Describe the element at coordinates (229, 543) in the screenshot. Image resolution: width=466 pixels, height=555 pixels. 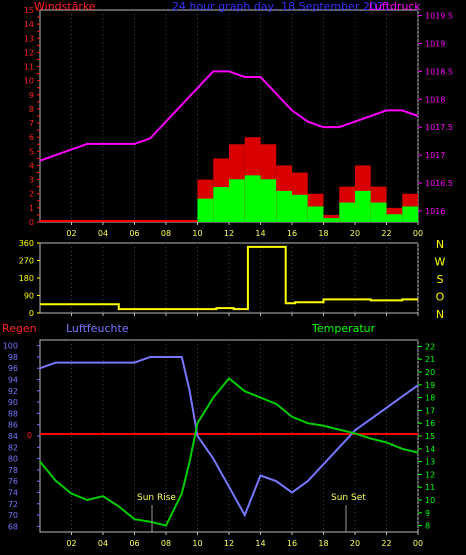
I see `bottom-x-tick-label: 12` at that location.